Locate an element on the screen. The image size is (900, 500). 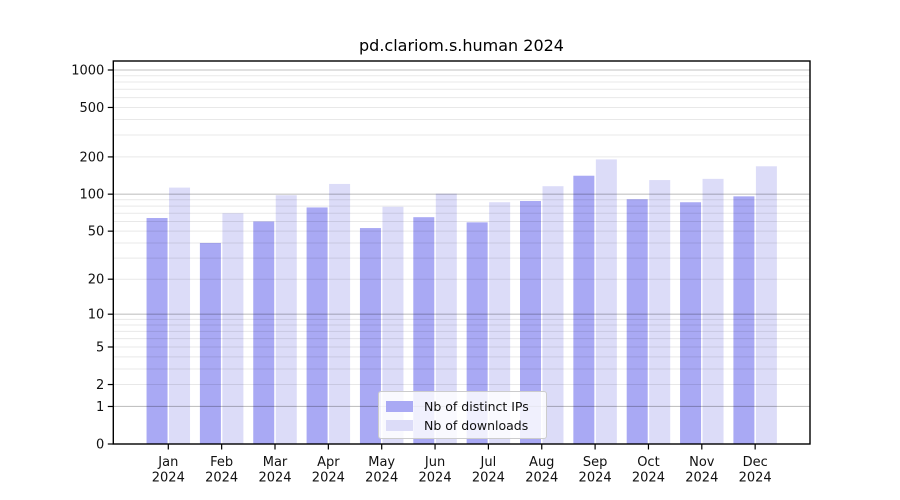
y-tick-label: 20 is located at coordinates (96, 280).